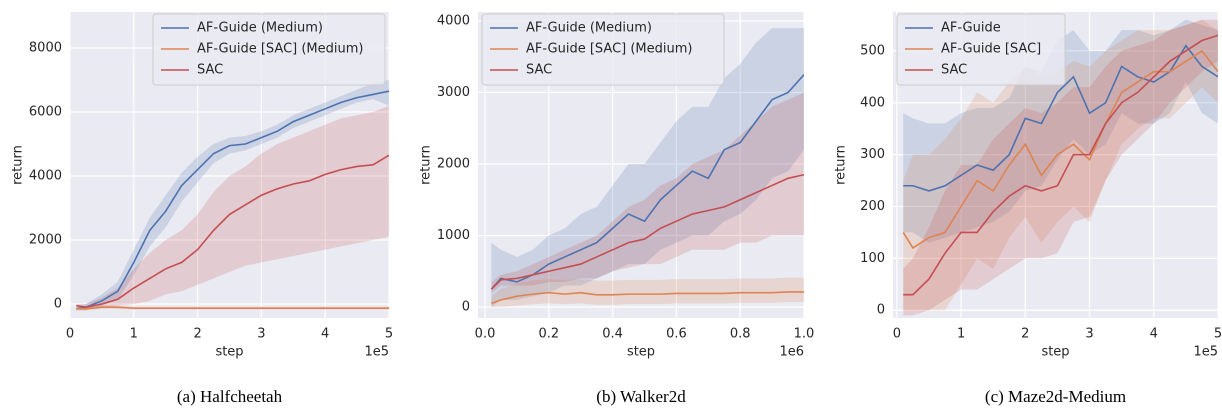 The width and height of the screenshot is (1222, 415). Describe the element at coordinates (676, 334) in the screenshot. I see `x-tick-label: 0.6` at that location.